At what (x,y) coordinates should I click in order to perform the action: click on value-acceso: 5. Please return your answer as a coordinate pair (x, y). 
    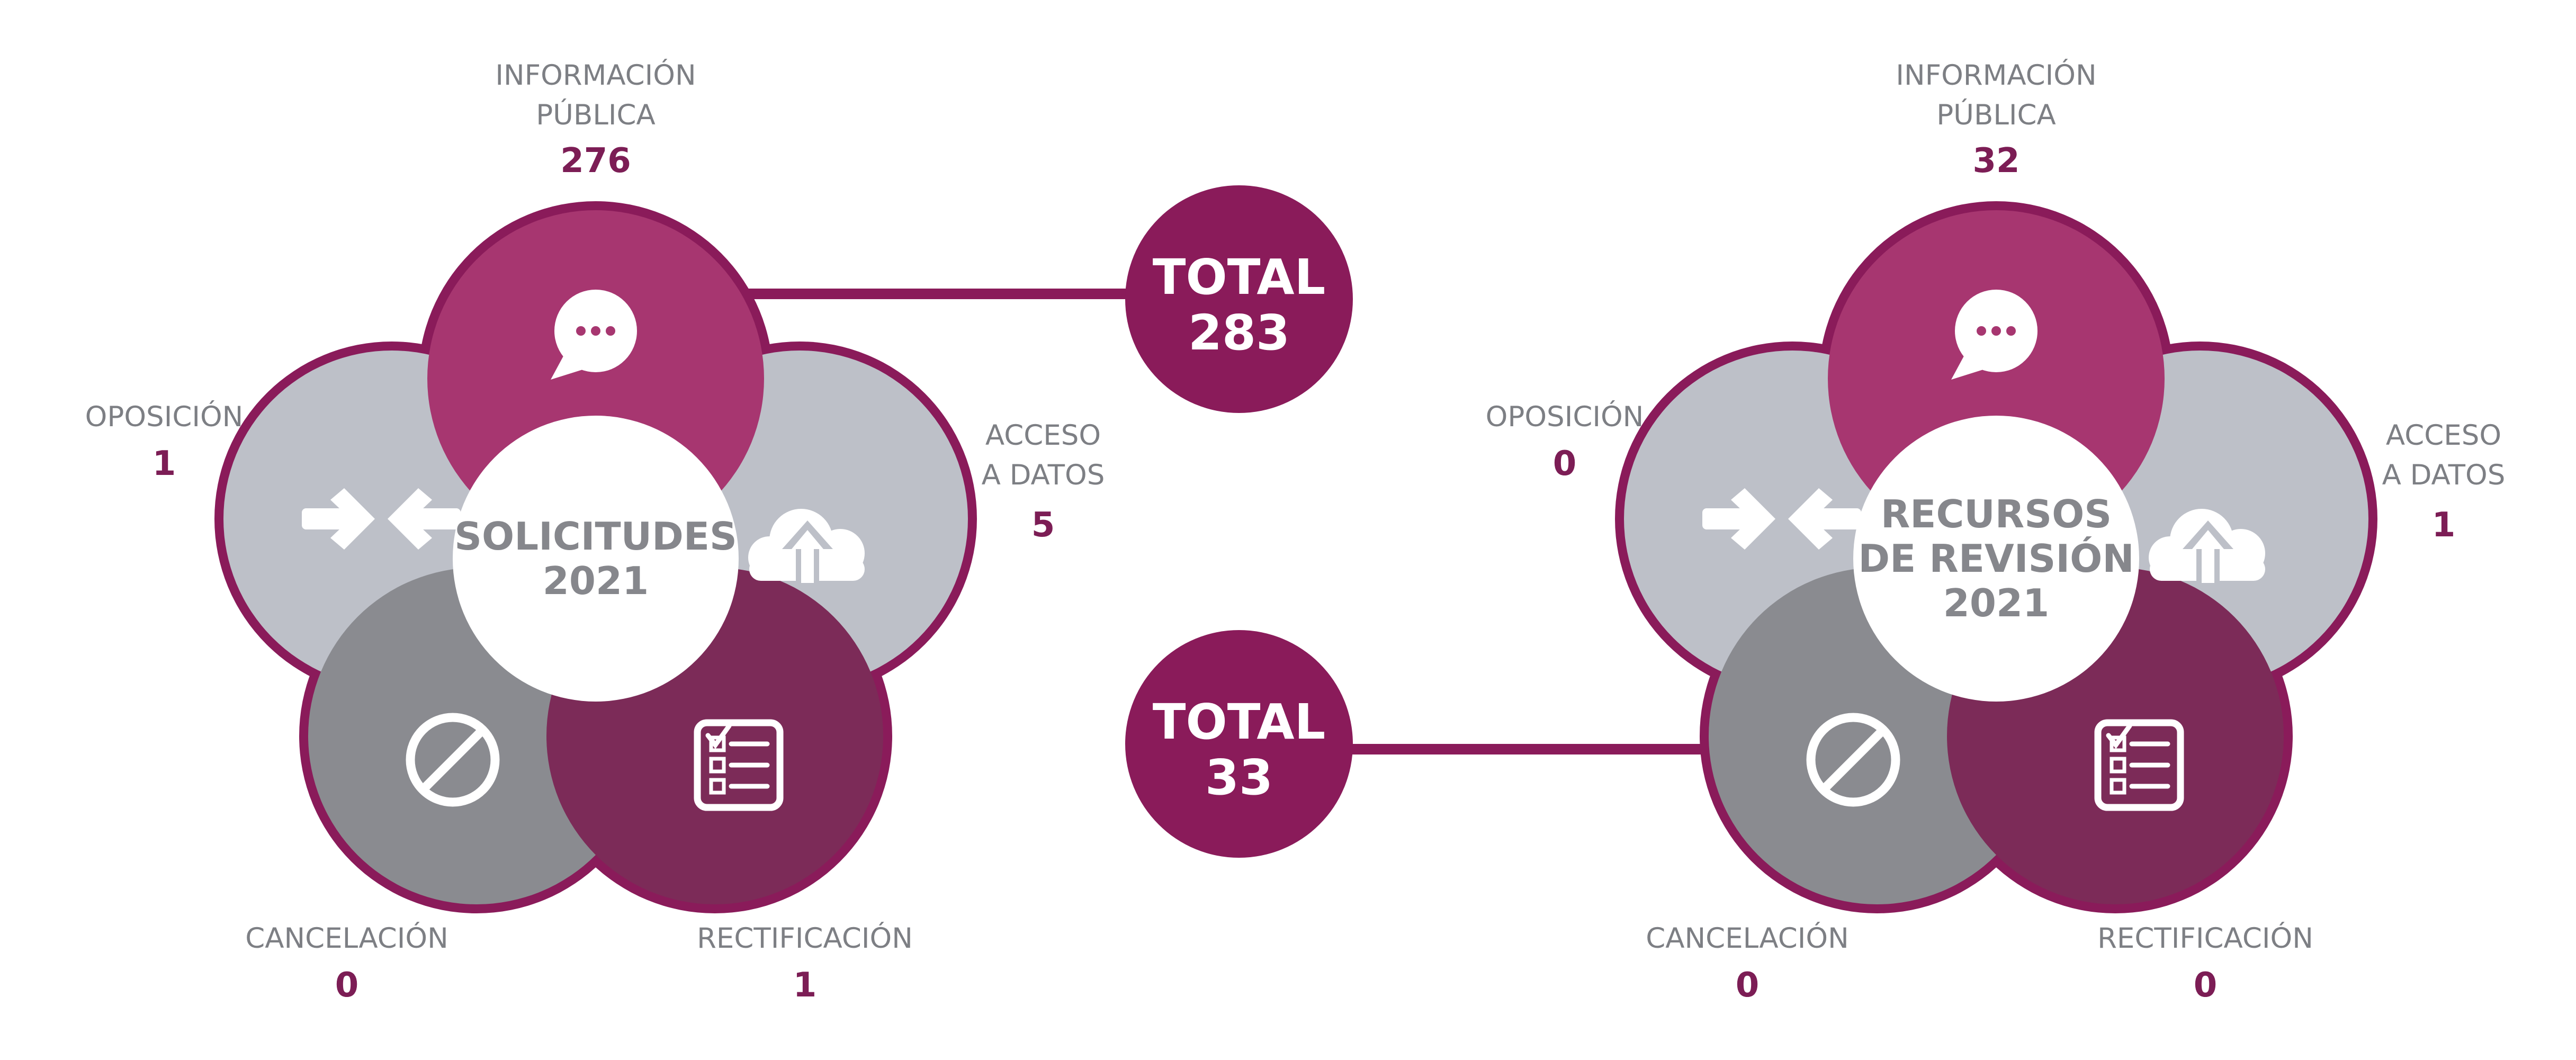
    Looking at the image, I should click on (1043, 525).